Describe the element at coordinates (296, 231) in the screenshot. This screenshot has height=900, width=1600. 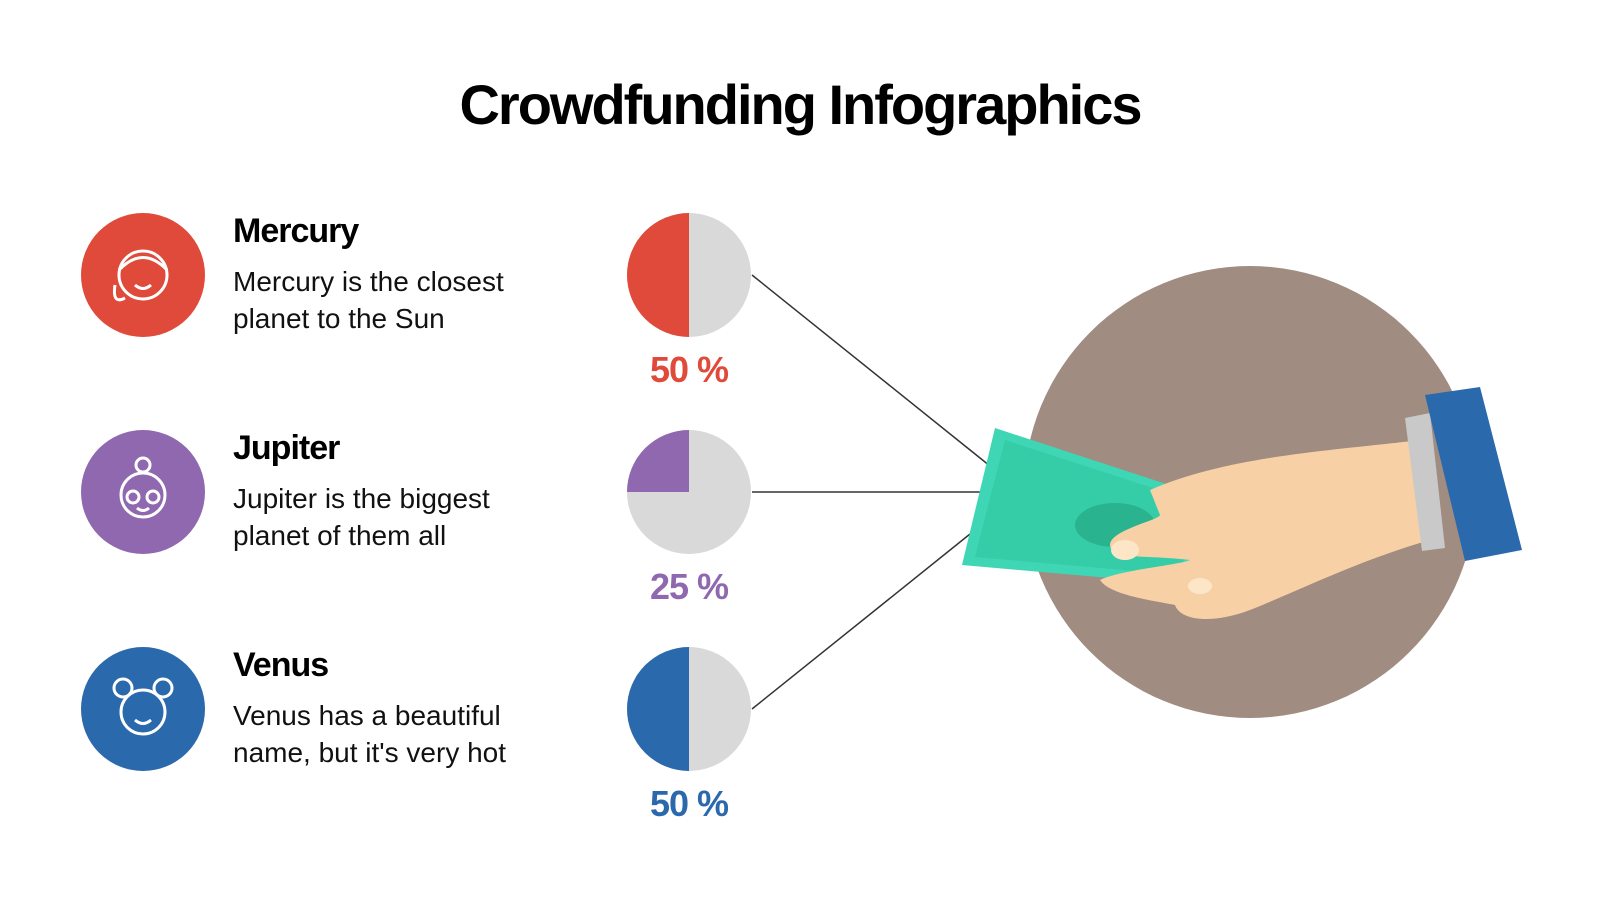
I see `item-name: Mercury` at that location.